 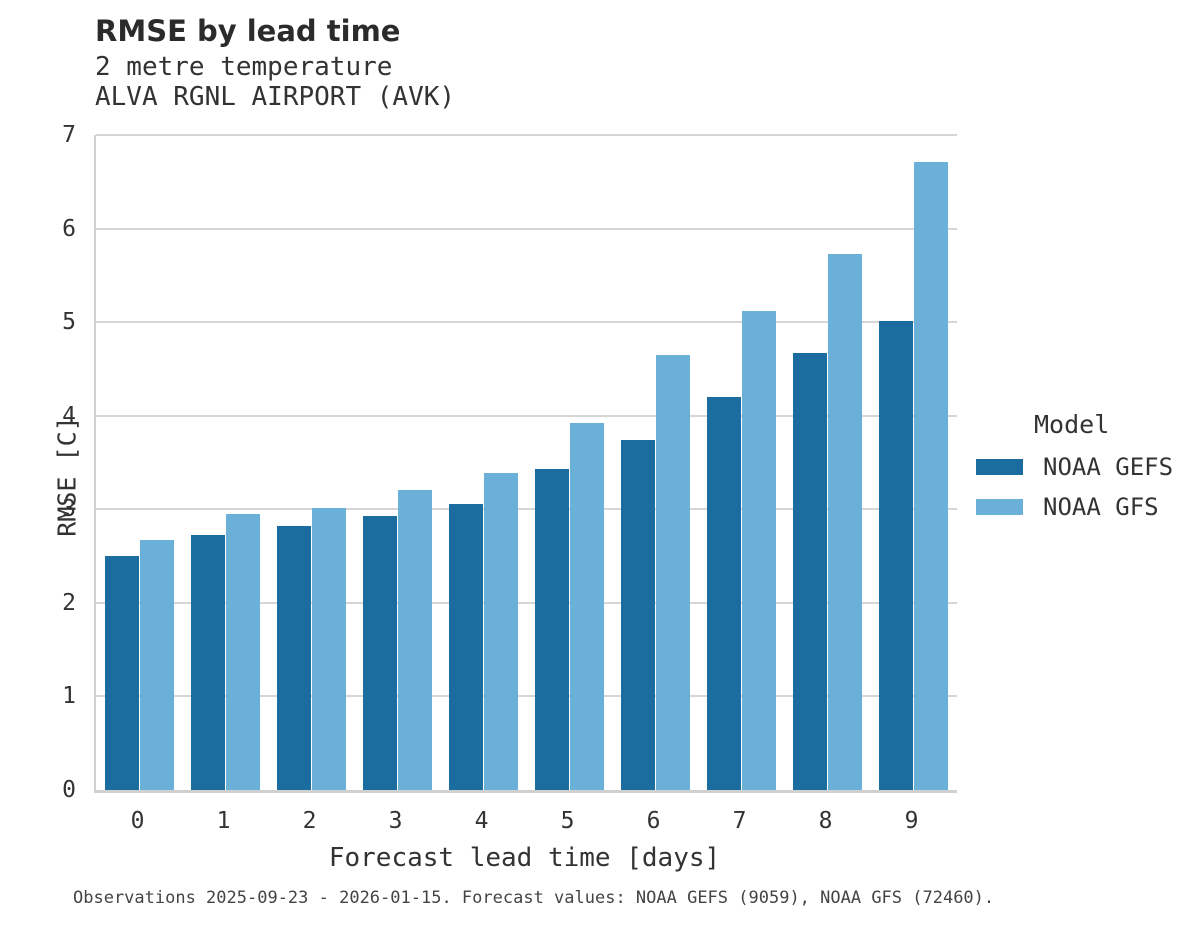 I want to click on x-tick-label-3: 3, so click(x=395, y=821).